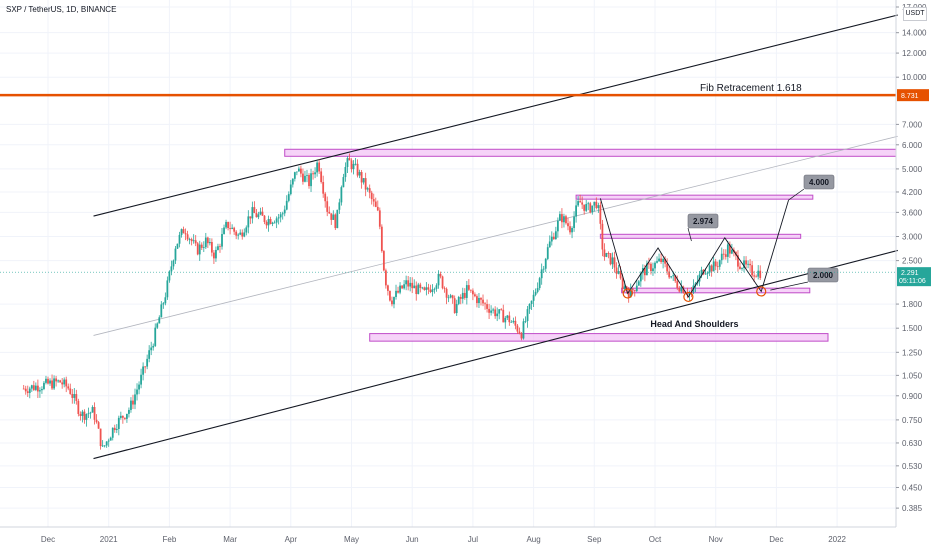 The height and width of the screenshot is (550, 932). What do you see at coordinates (912, 169) in the screenshot?
I see `price-tick-label: 5.000` at bounding box center [912, 169].